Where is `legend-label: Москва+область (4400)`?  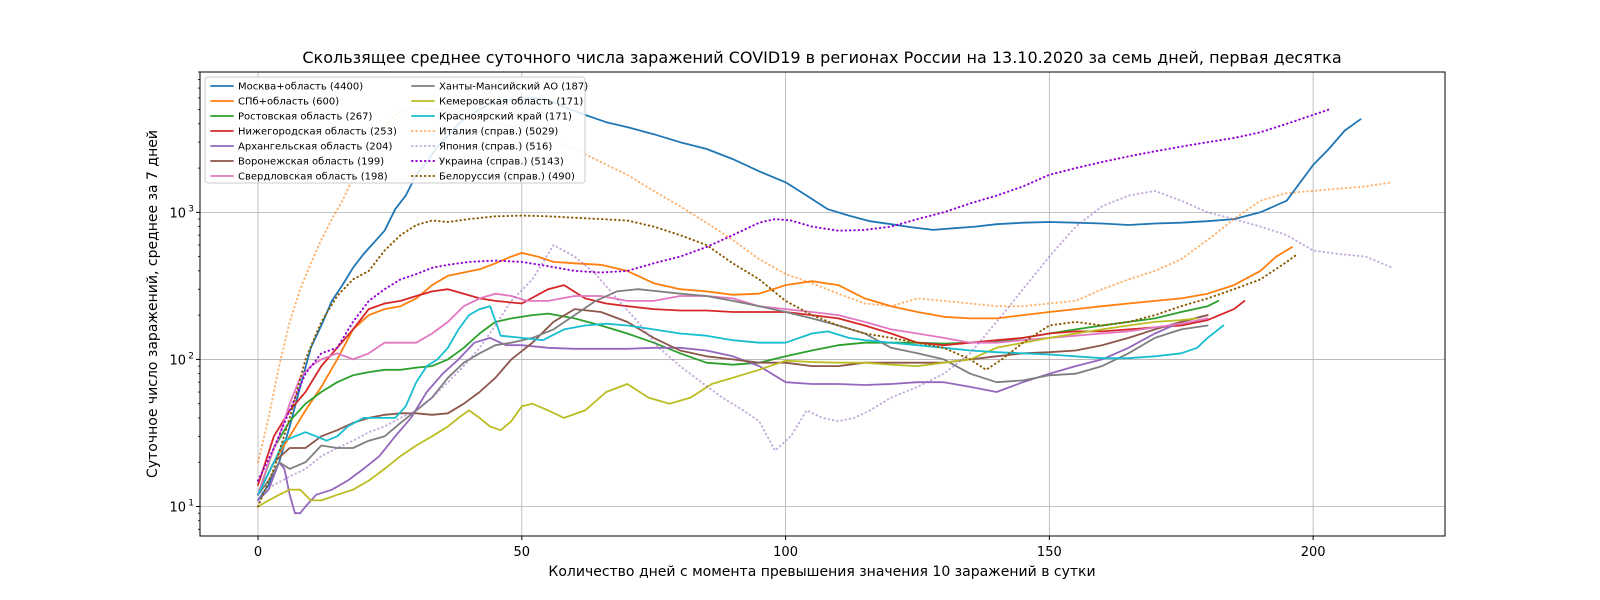
legend-label: Москва+область (4400) is located at coordinates (300, 87).